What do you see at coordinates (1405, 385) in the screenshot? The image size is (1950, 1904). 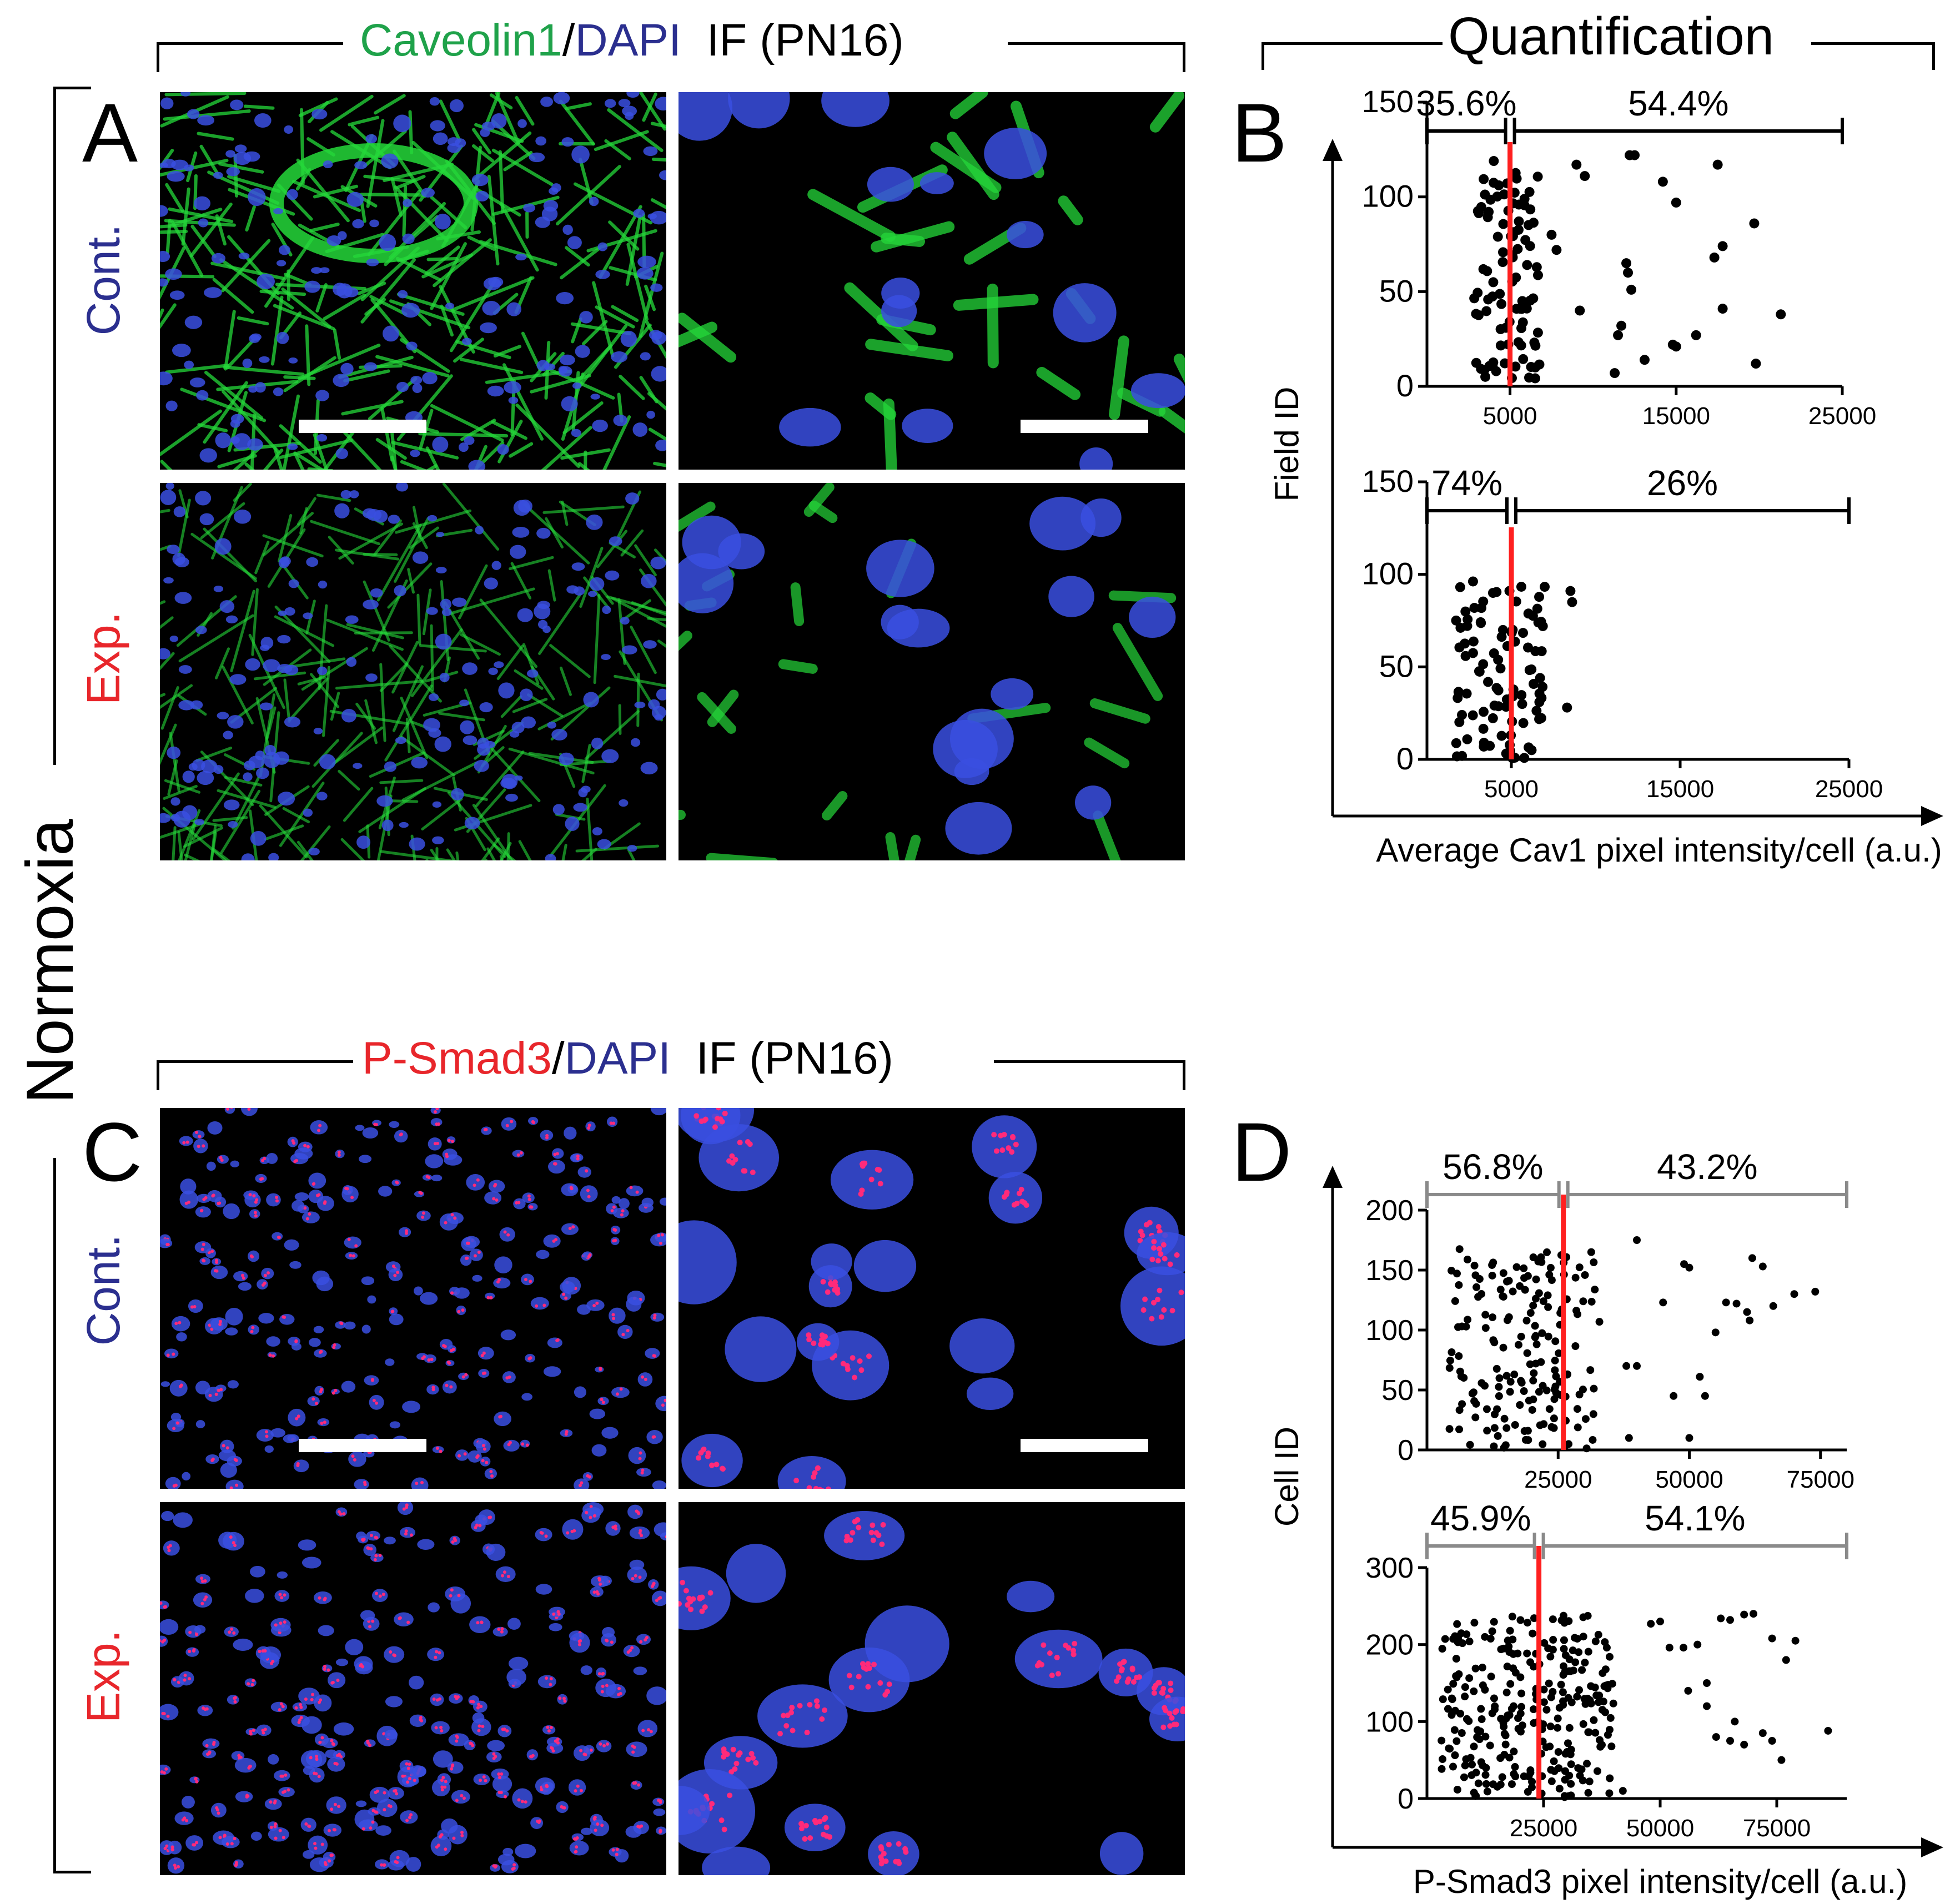 I see `y-tick-label: 0` at bounding box center [1405, 385].